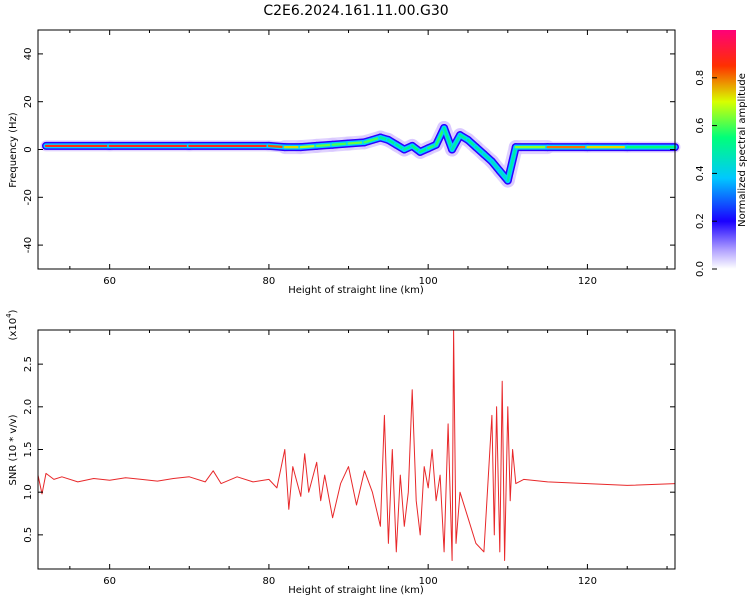 The width and height of the screenshot is (750, 600). Describe the element at coordinates (700, 78) in the screenshot. I see `colorbar-tick-label: 0.8` at that location.